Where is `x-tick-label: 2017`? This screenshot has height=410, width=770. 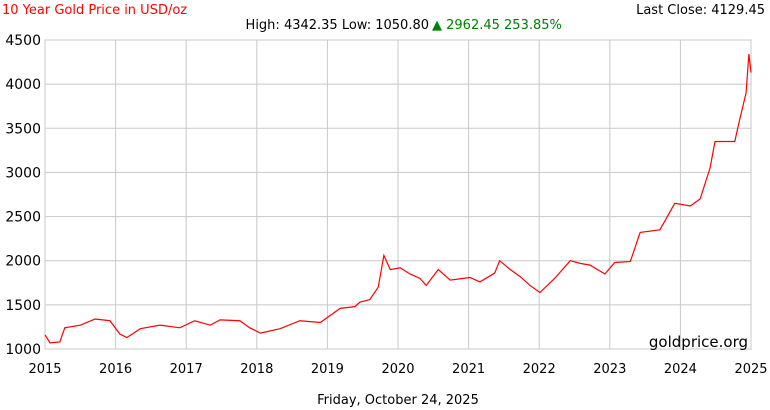 x-tick-label: 2017 is located at coordinates (186, 369).